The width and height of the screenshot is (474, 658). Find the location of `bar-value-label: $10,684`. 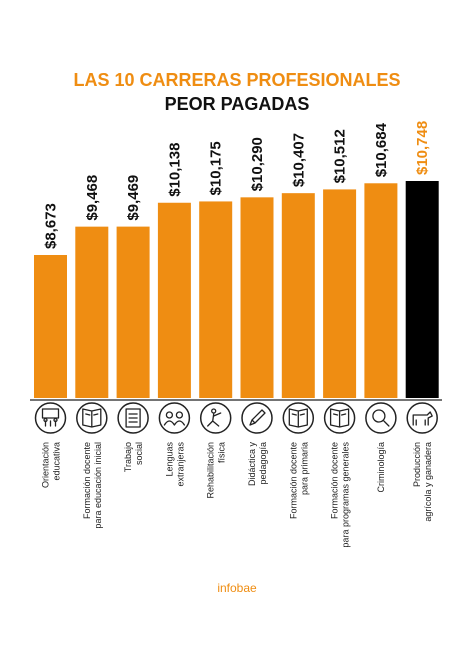

bar-value-label: $10,684 is located at coordinates (381, 149).